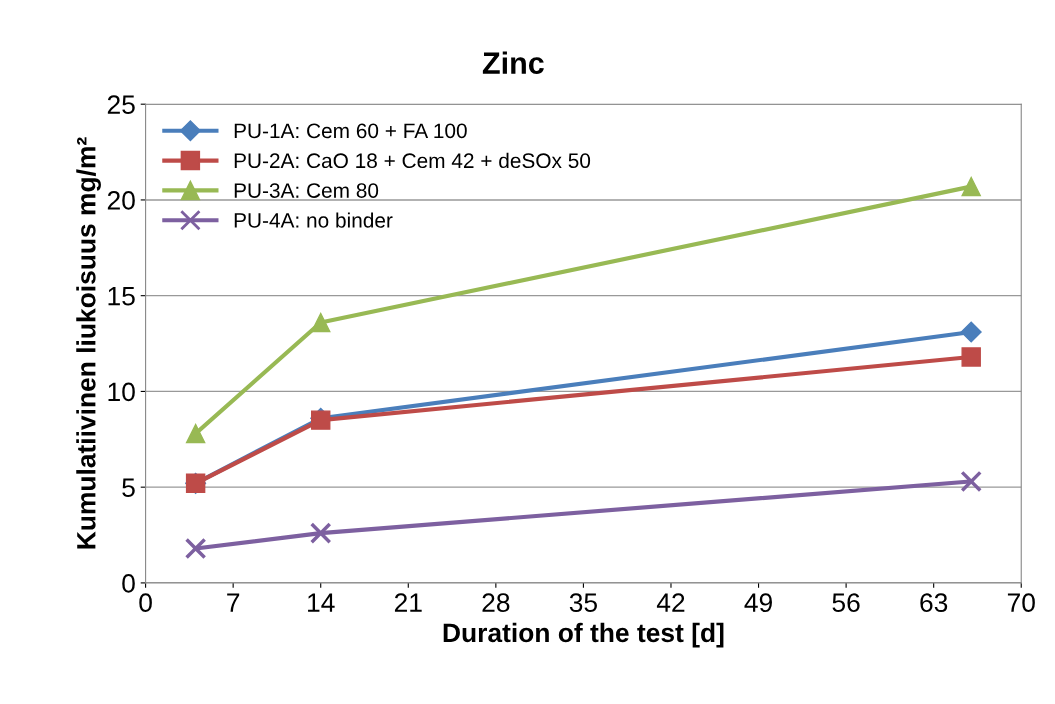 The height and width of the screenshot is (704, 1055). I want to click on y-tick-label: 15, so click(121, 296).